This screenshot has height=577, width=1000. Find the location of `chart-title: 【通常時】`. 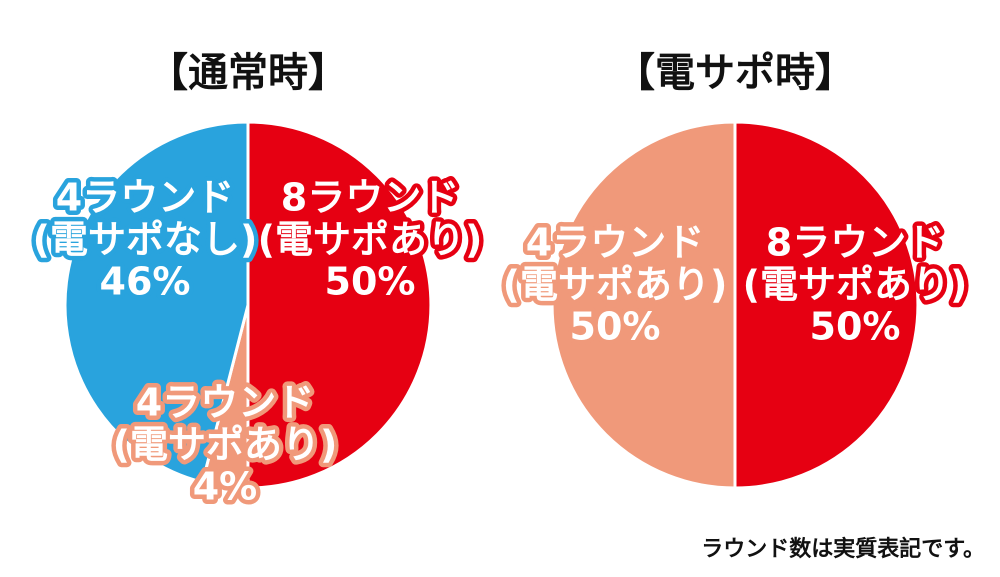

chart-title: 【通常時】 is located at coordinates (248, 73).